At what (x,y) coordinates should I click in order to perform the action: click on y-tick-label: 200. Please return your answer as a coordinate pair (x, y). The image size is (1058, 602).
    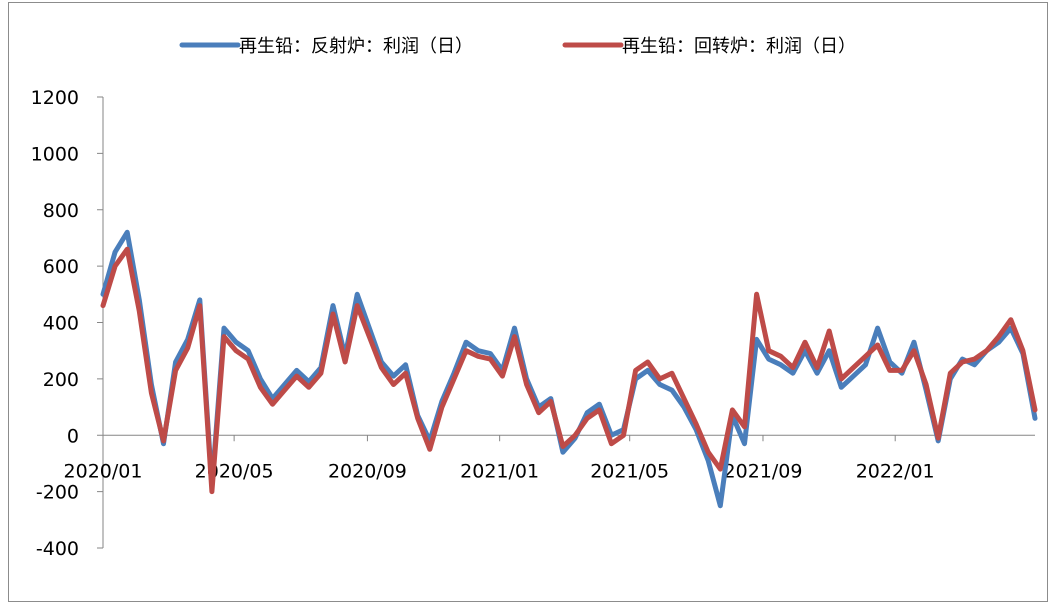
    Looking at the image, I should click on (61, 380).